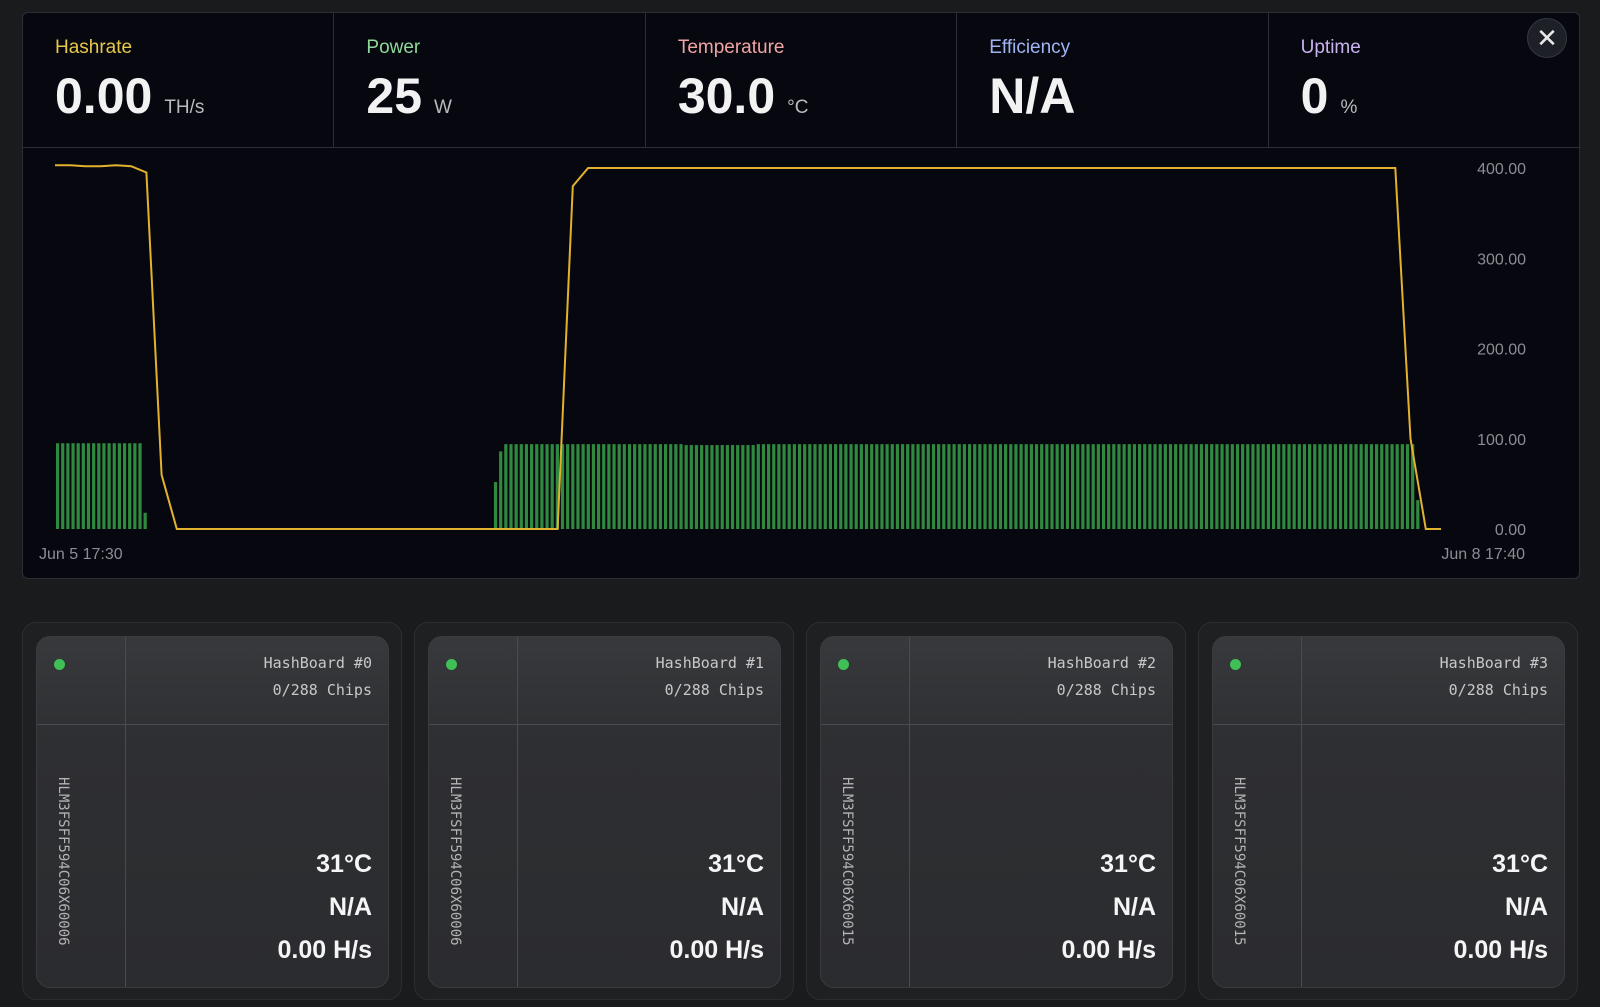 This screenshot has height=1007, width=1600. Describe the element at coordinates (1330, 47) in the screenshot. I see `metric-label: Uptime` at that location.